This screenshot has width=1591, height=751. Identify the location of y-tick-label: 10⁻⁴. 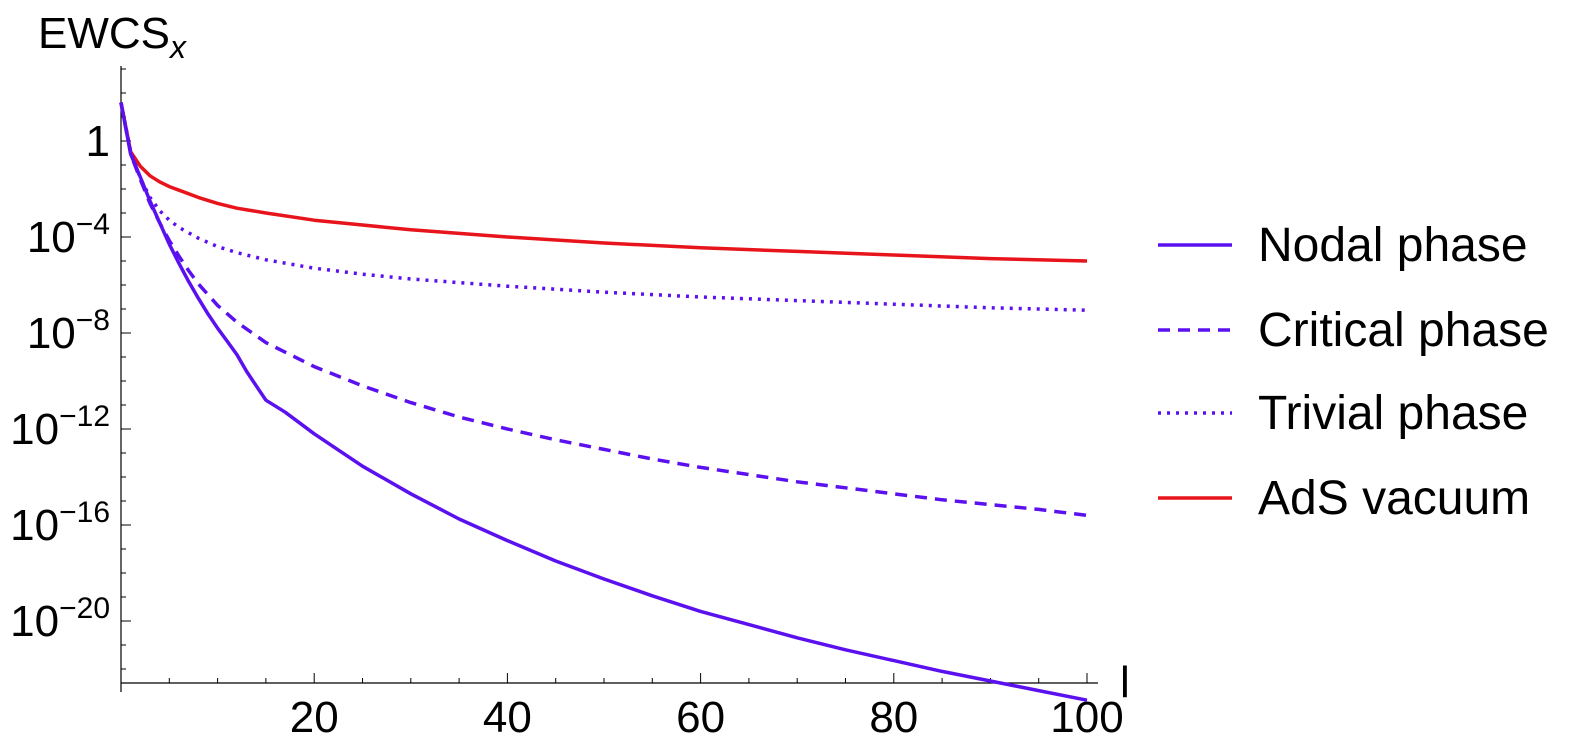
(68, 235).